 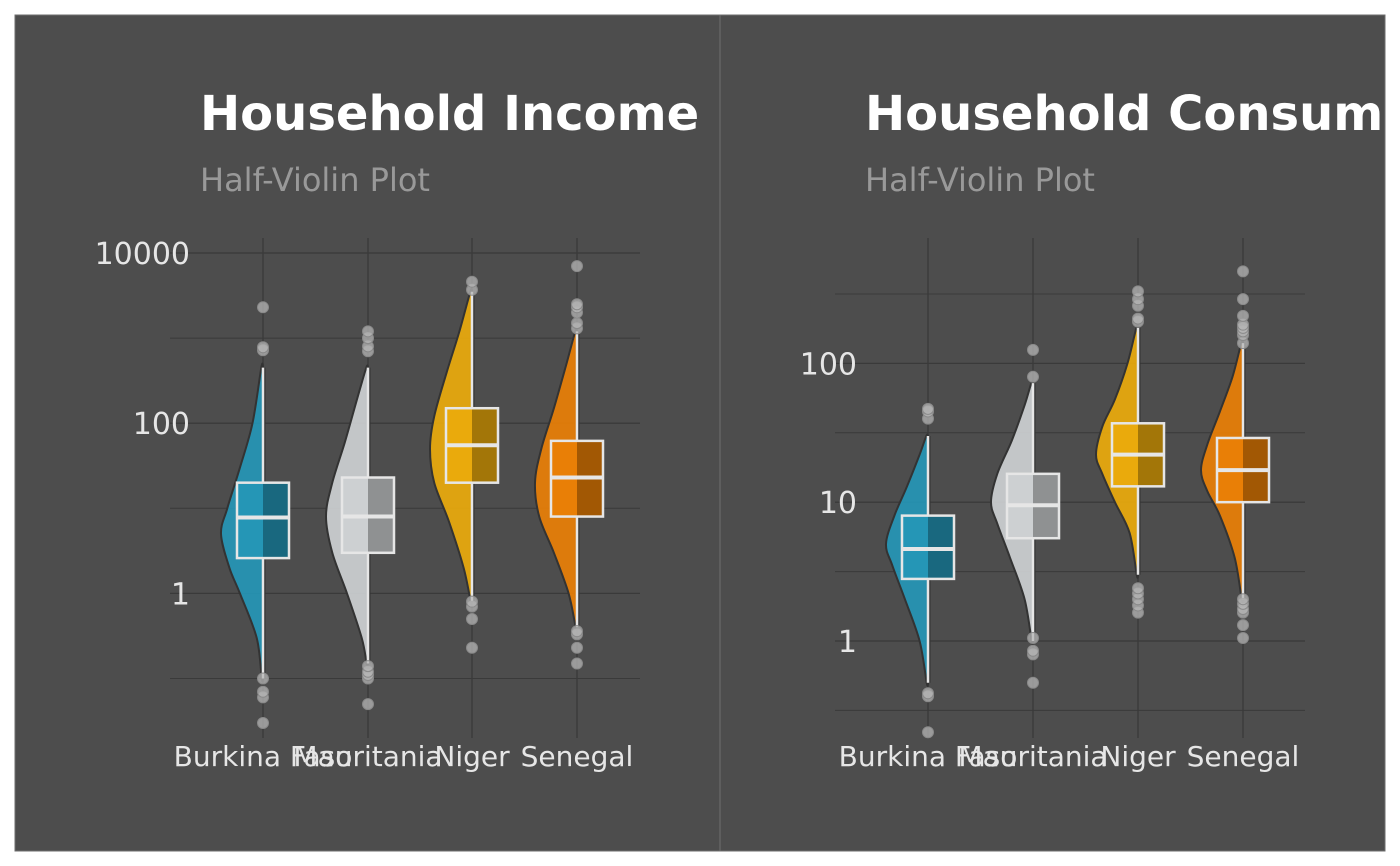 I want to click on box-right, so click(x=276, y=520).